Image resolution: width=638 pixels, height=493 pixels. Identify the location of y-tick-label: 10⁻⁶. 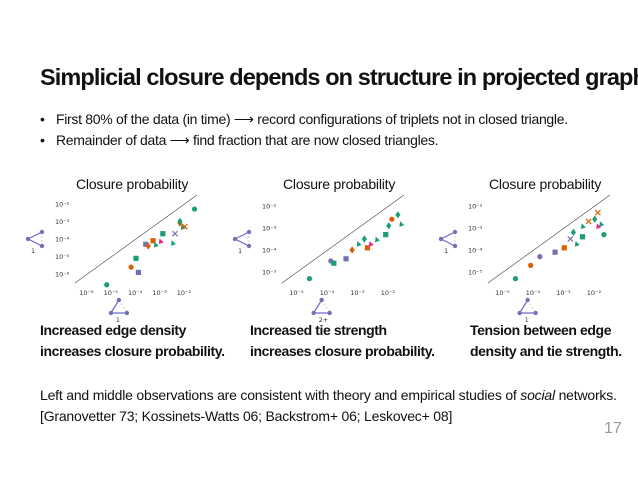
(62, 275).